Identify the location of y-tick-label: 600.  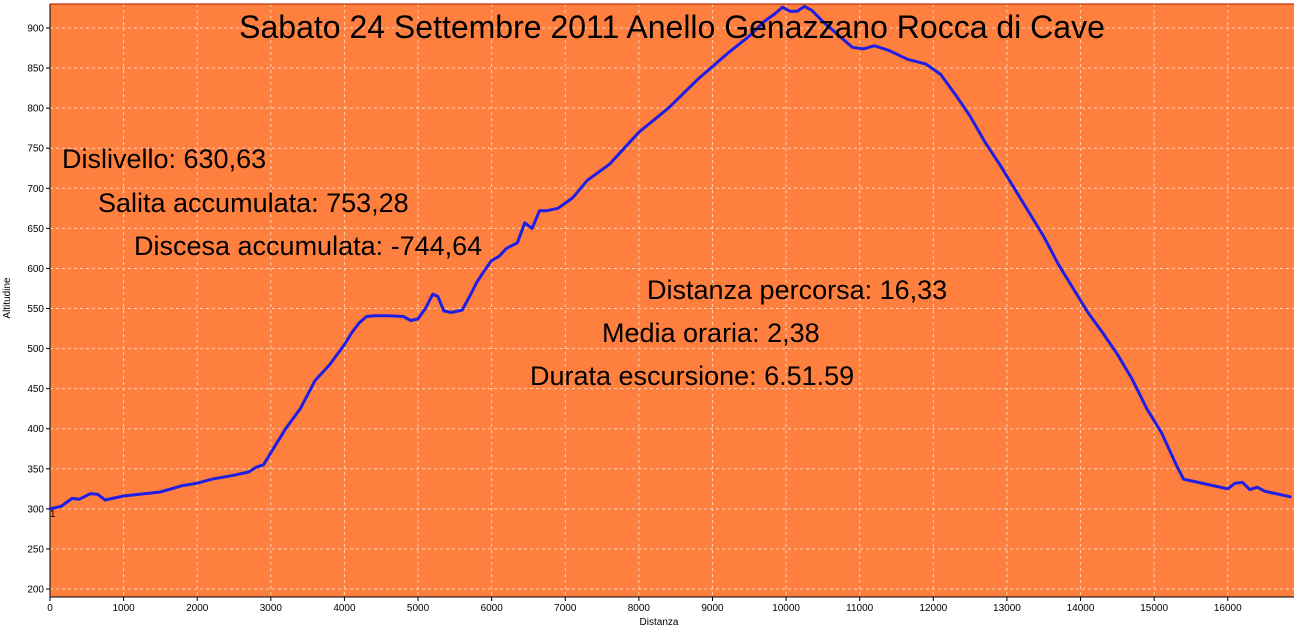
(35, 269).